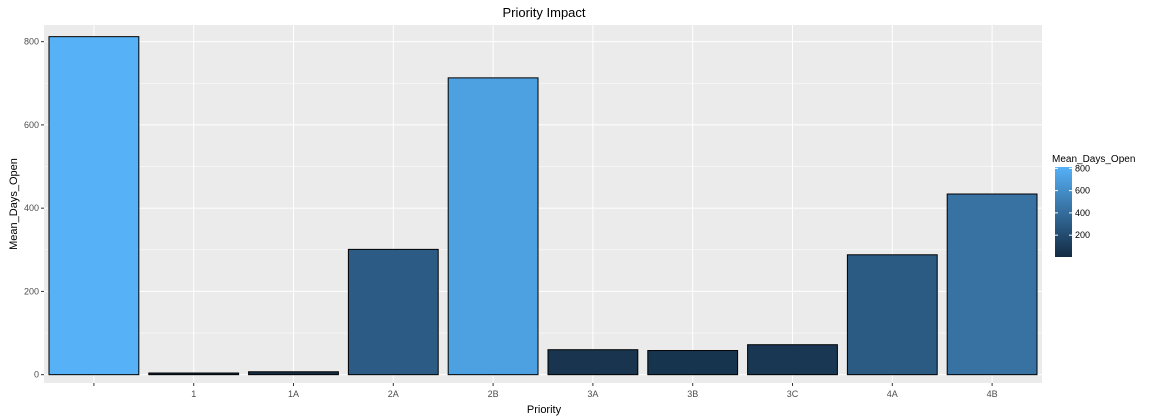 The width and height of the screenshot is (1154, 419). I want to click on y-tick-label: 400, so click(31, 208).